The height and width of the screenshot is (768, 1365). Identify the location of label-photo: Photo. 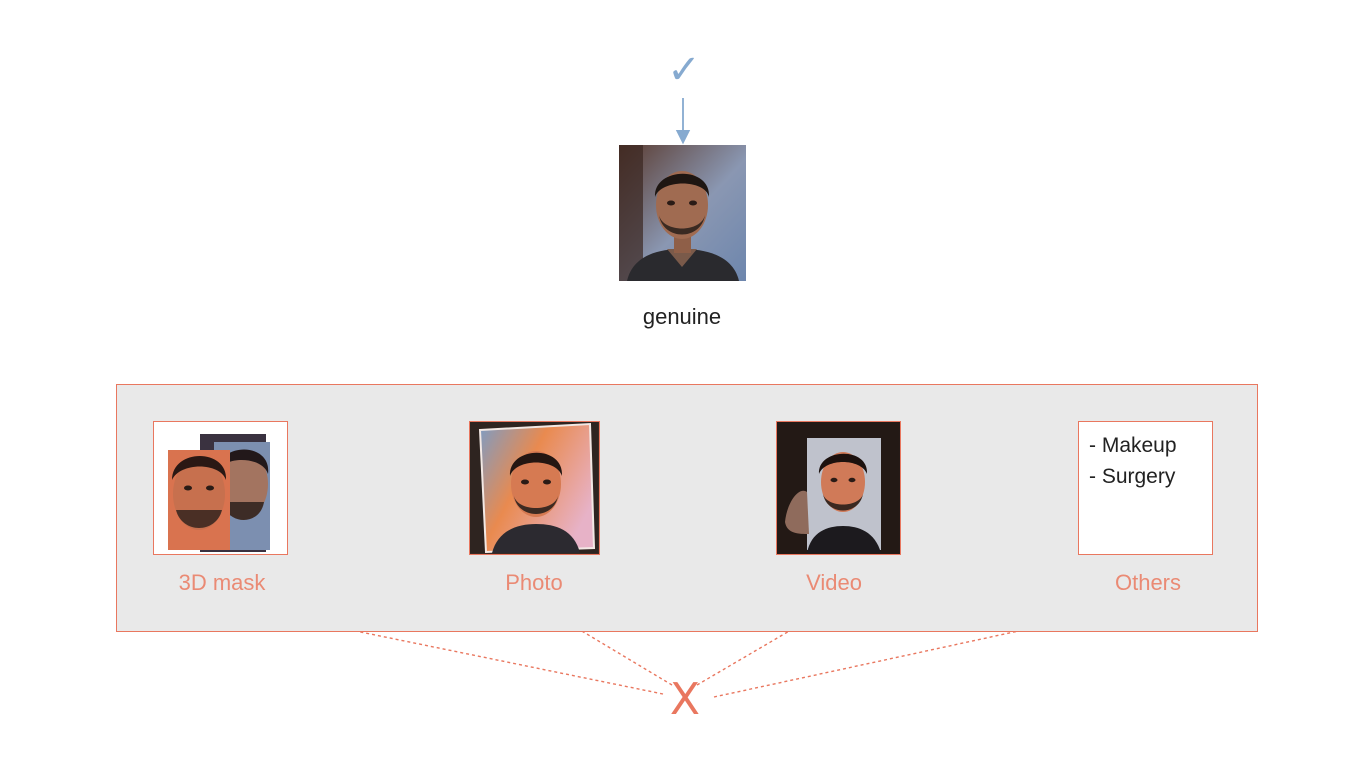
(534, 582).